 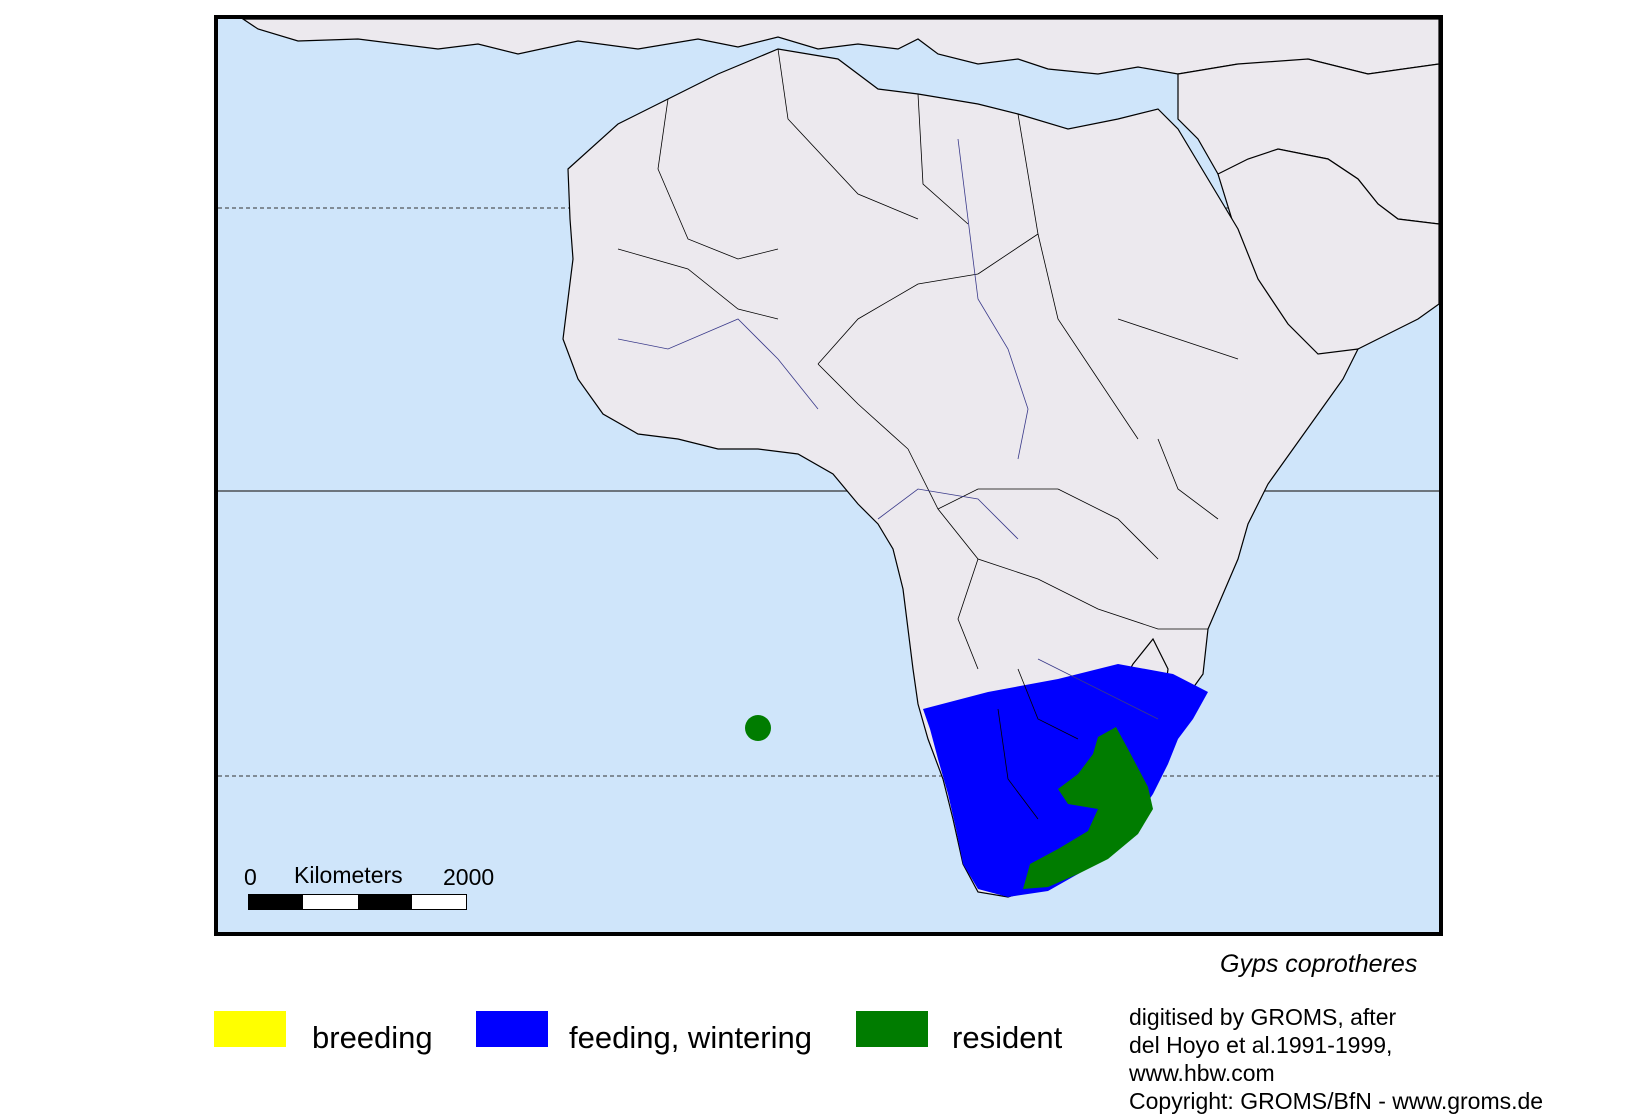 I want to click on legend-label-resident: resident, so click(x=1007, y=1037).